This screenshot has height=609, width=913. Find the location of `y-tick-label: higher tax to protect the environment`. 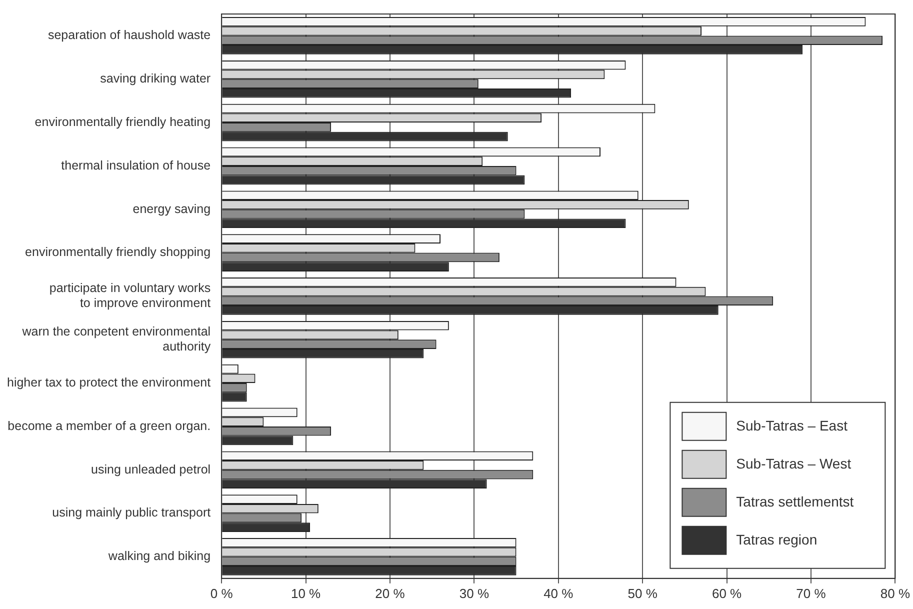

y-tick-label: higher tax to protect the environment is located at coordinates (109, 382).